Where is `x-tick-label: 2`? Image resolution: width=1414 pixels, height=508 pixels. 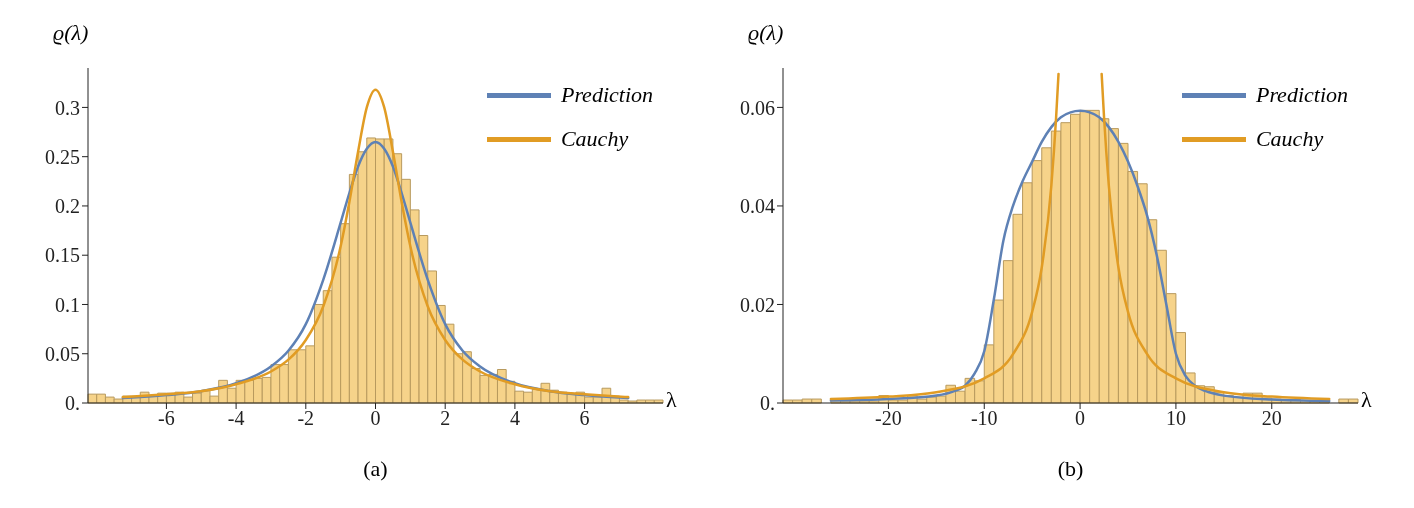
x-tick-label: 2 is located at coordinates (445, 418).